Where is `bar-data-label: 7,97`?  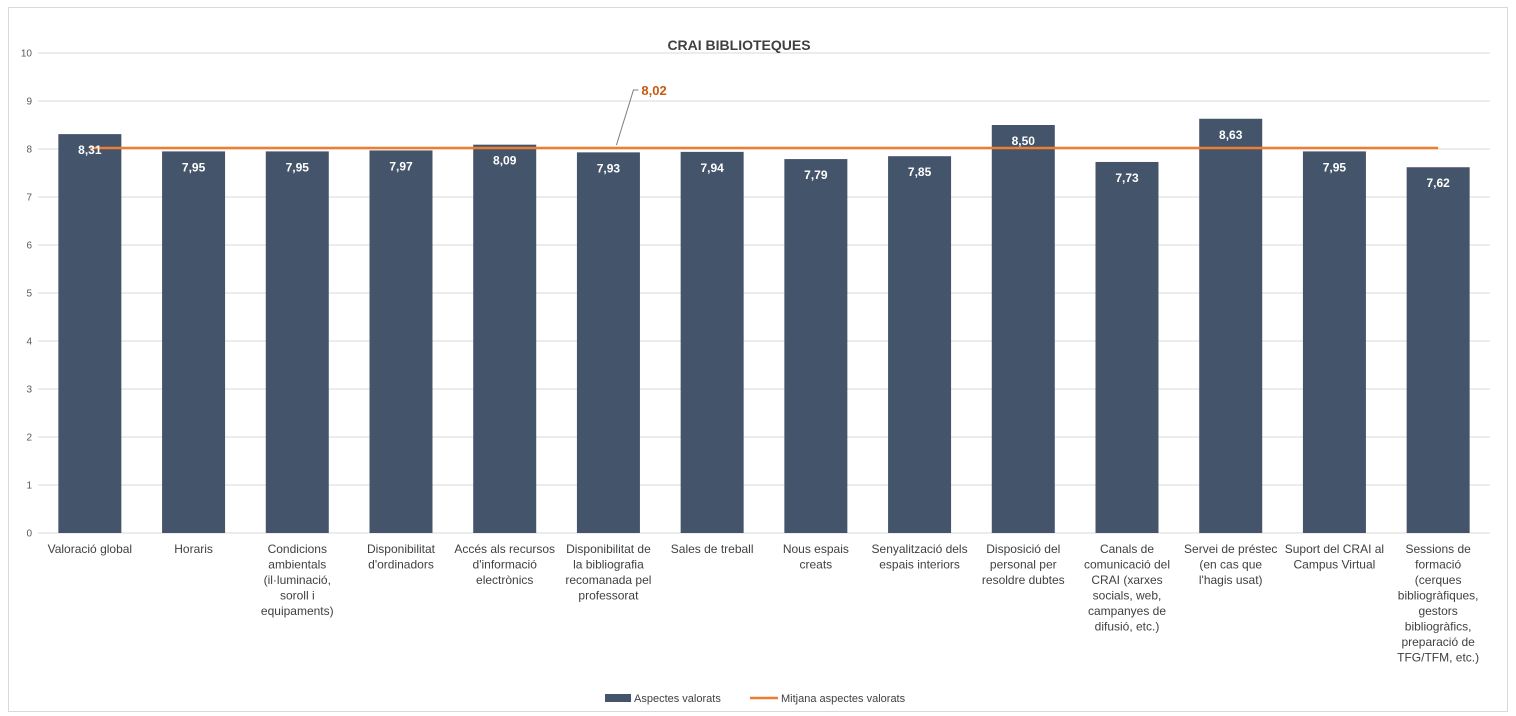 bar-data-label: 7,97 is located at coordinates (401, 166).